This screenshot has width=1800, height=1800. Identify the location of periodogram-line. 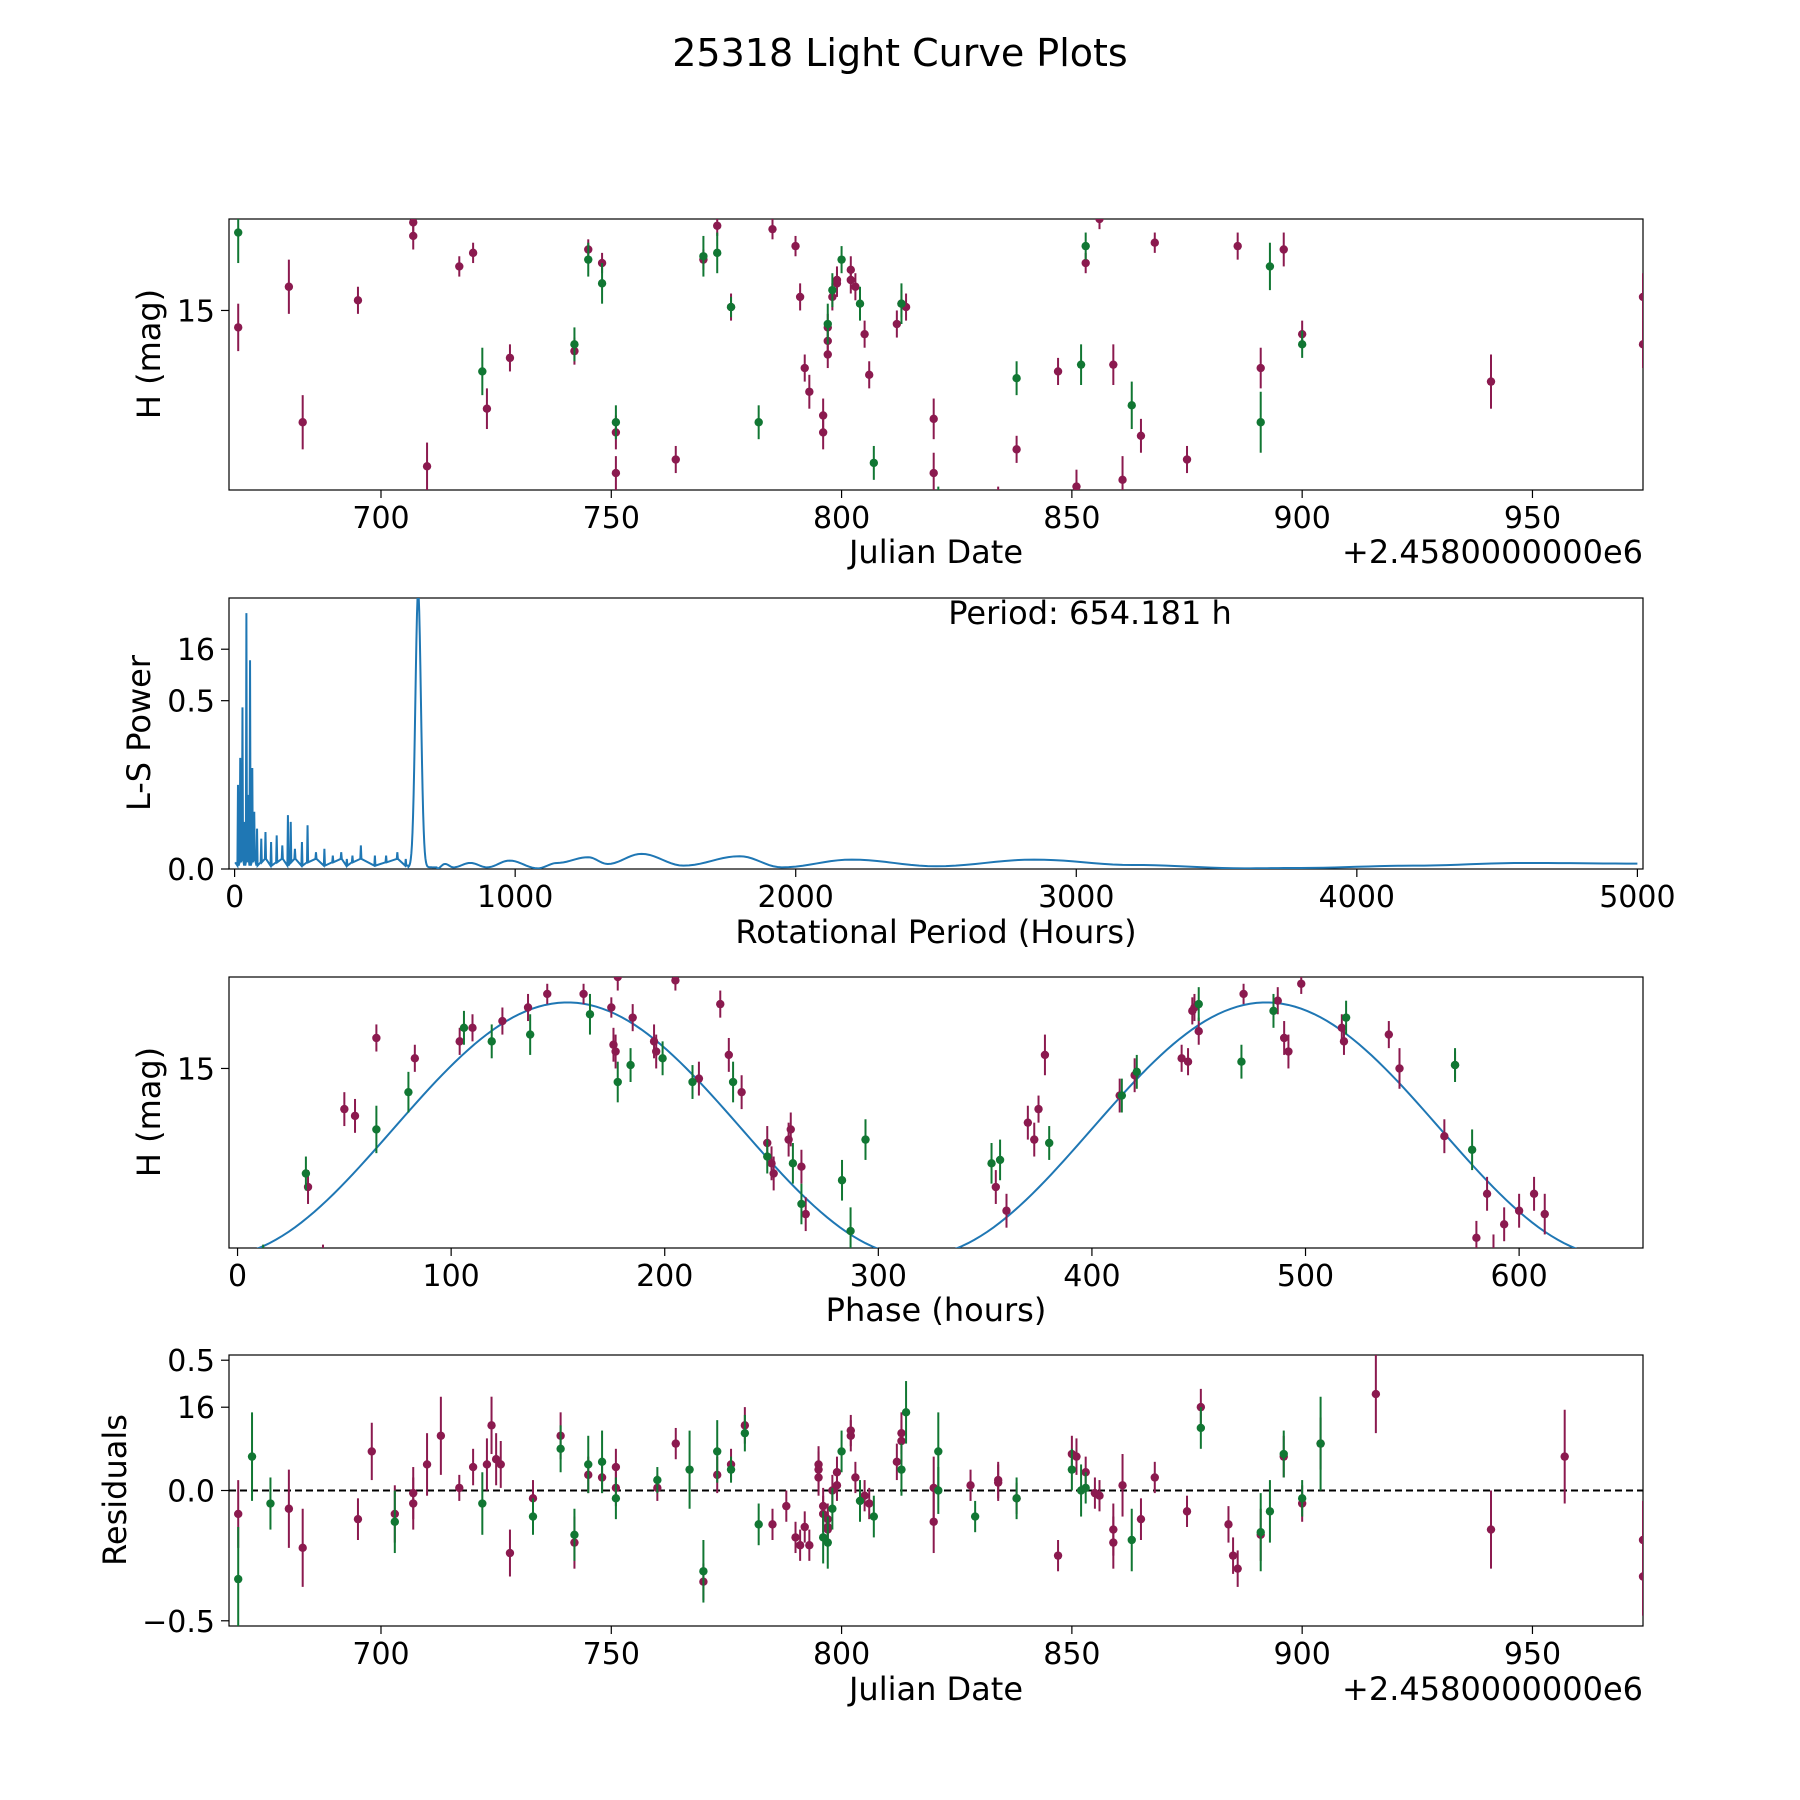
(936, 733).